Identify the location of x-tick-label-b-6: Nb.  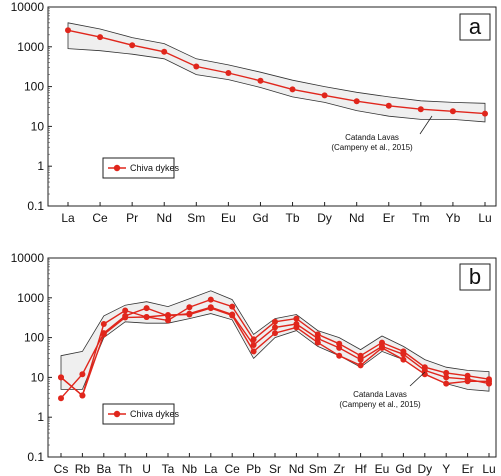
(190, 469).